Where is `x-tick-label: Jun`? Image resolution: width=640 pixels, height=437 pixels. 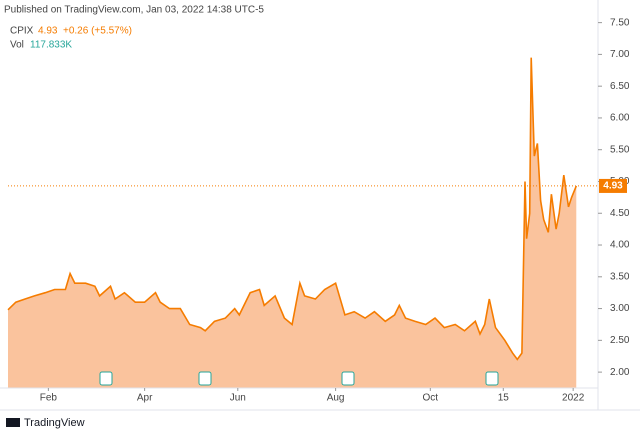
x-tick-label: Jun is located at coordinates (238, 398).